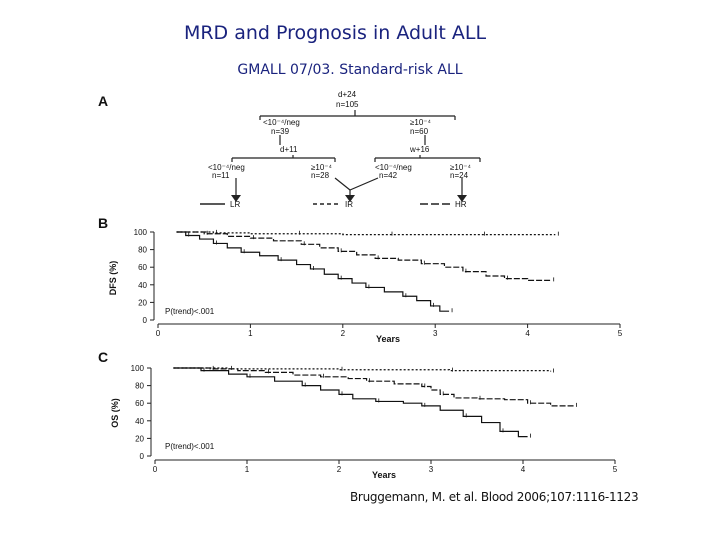 Image resolution: width=720 pixels, height=540 pixels. I want to click on panel-c-y-tick-label: 20, so click(139, 438).